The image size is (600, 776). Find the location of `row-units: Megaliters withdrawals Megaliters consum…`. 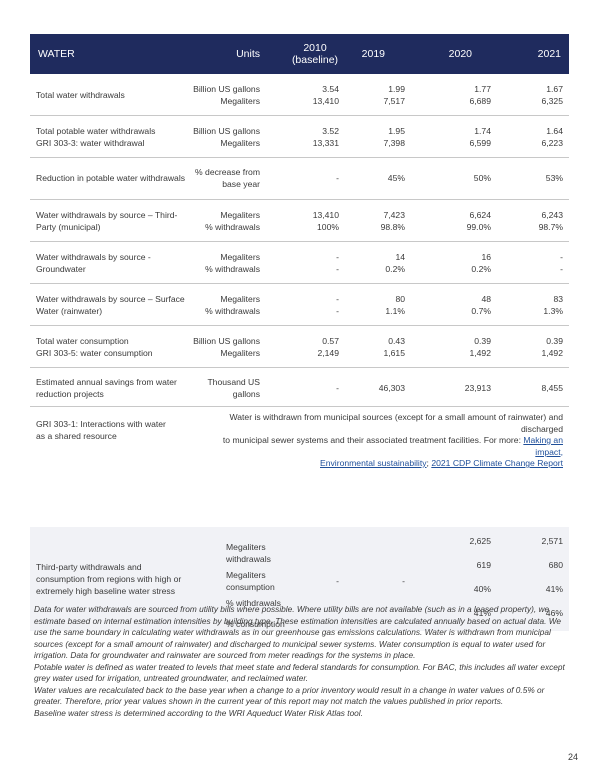

row-units: Megaliters withdrawals Megaliters consum… is located at coordinates (255, 585).